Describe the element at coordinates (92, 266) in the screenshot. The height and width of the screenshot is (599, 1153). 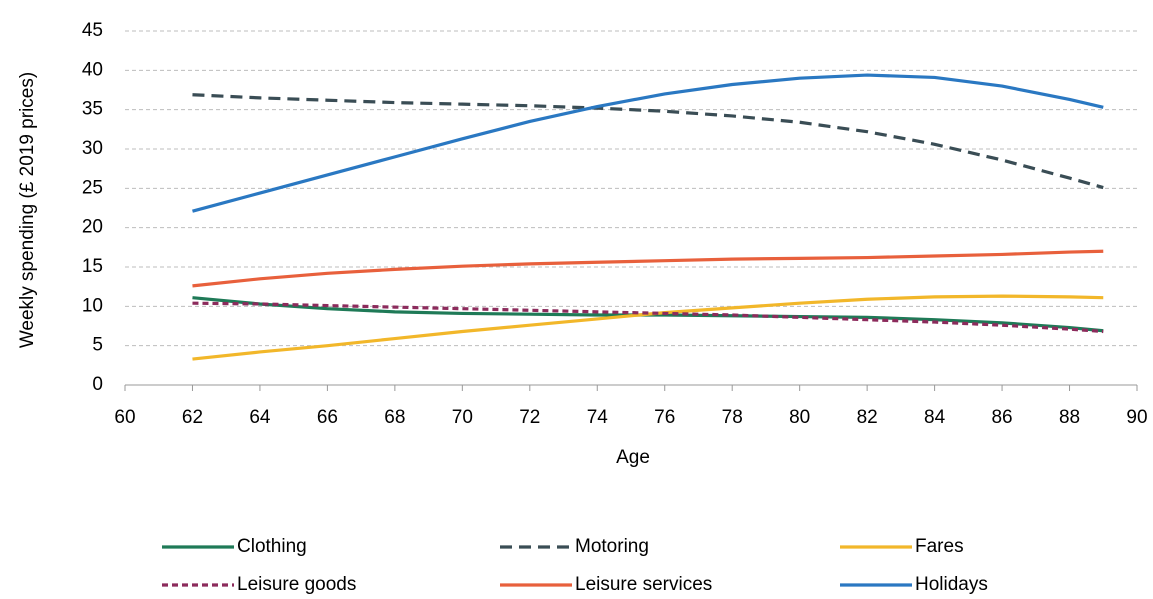
I see `y-tick-label: 15` at that location.